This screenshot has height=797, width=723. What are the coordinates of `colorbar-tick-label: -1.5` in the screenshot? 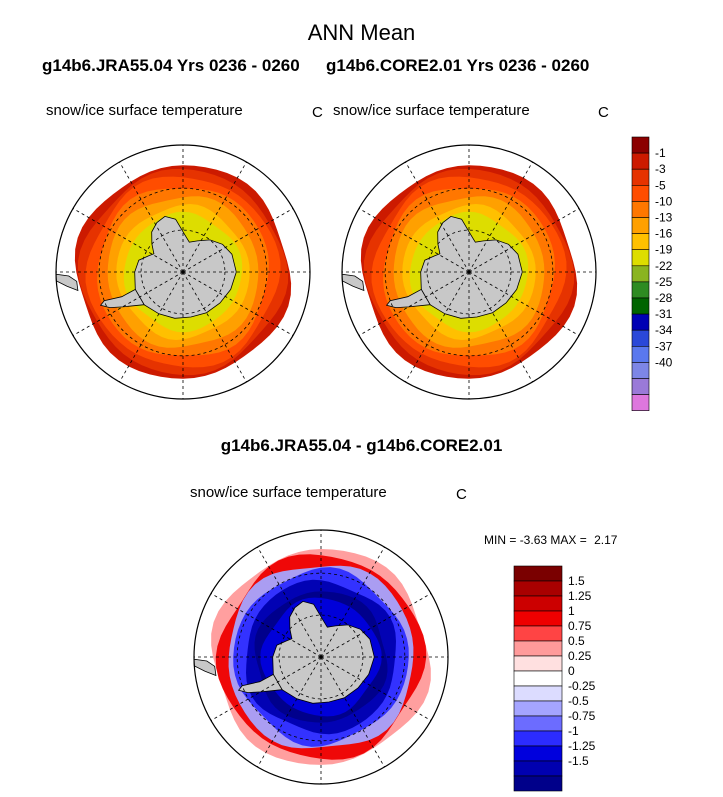 It's located at (578, 761).